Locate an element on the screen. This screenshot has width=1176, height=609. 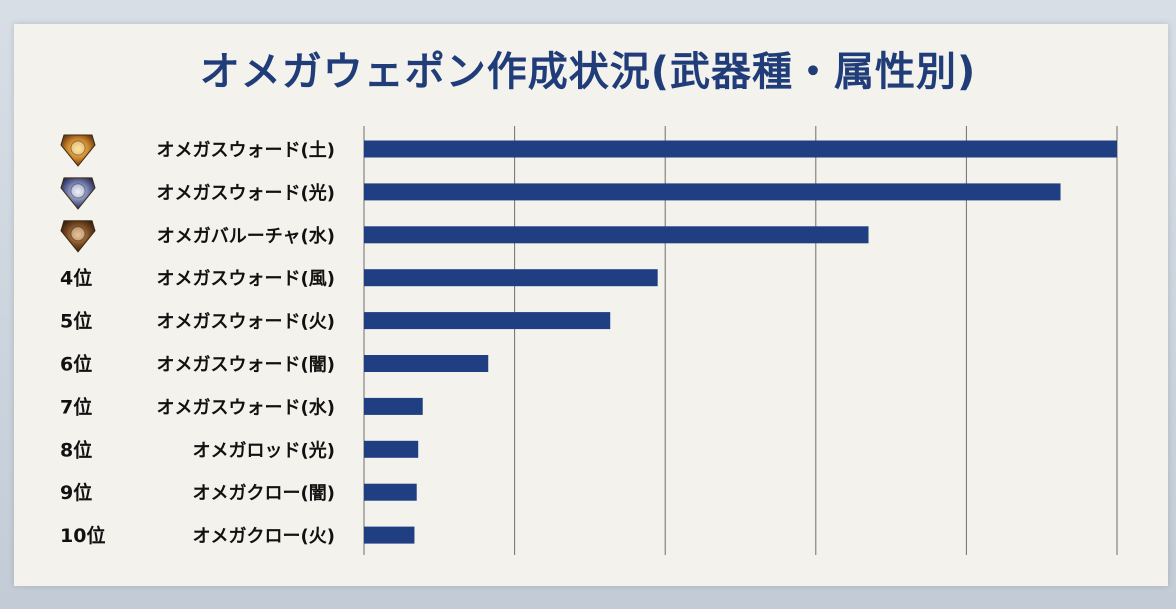
rank-label: 10位 is located at coordinates (82, 535).